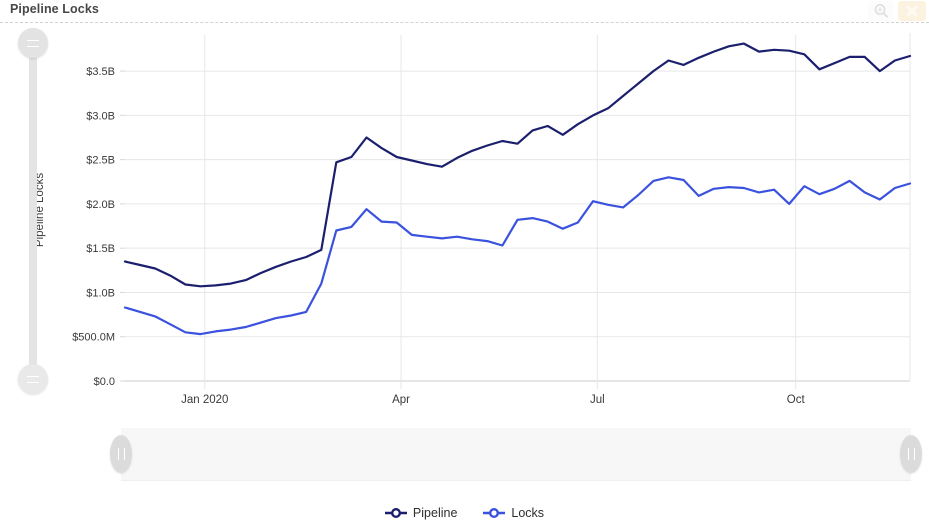 This screenshot has width=929, height=530. What do you see at coordinates (395, 513) in the screenshot?
I see `pipeline-series-marker-icon` at bounding box center [395, 513].